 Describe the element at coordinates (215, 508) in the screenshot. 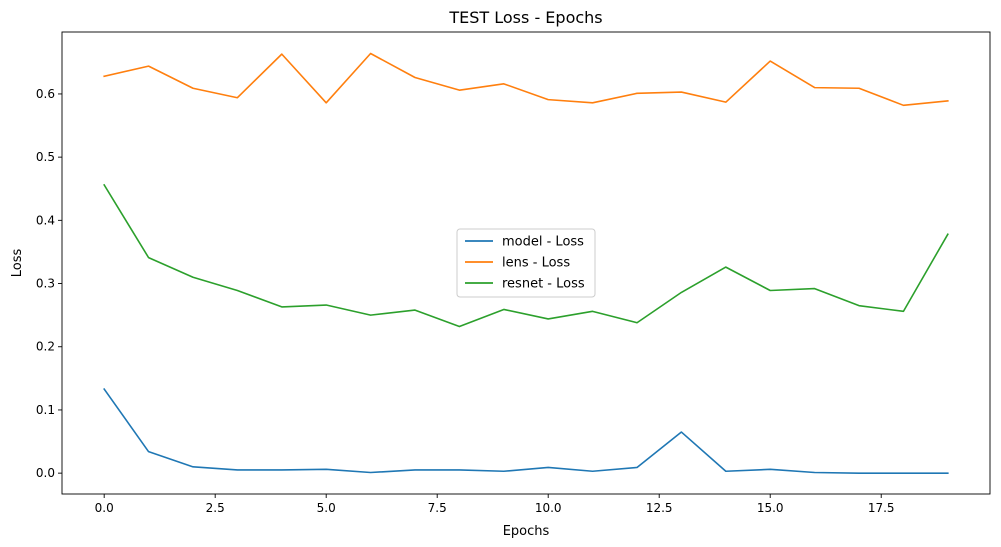

I see `x-tick-label: 2.5` at that location.